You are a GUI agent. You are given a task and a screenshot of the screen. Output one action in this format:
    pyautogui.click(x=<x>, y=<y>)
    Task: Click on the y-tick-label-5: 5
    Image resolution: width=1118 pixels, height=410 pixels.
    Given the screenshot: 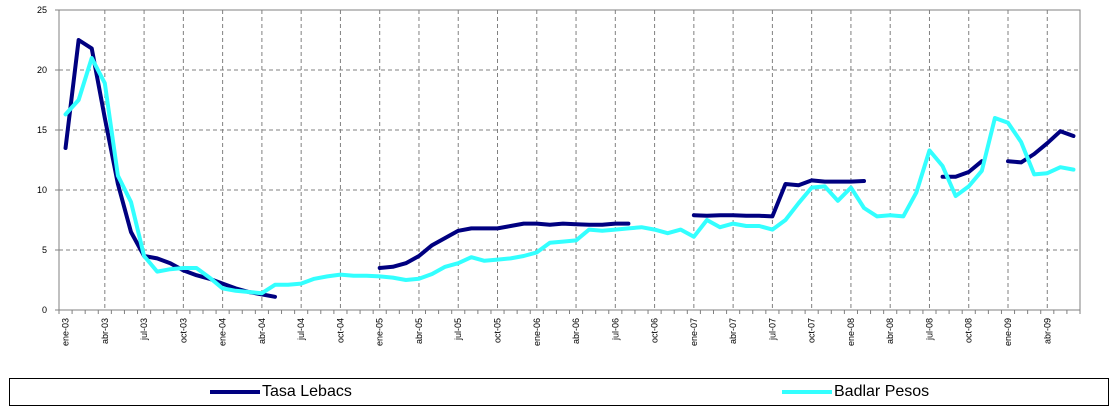 What is the action you would take?
    pyautogui.click(x=44, y=250)
    